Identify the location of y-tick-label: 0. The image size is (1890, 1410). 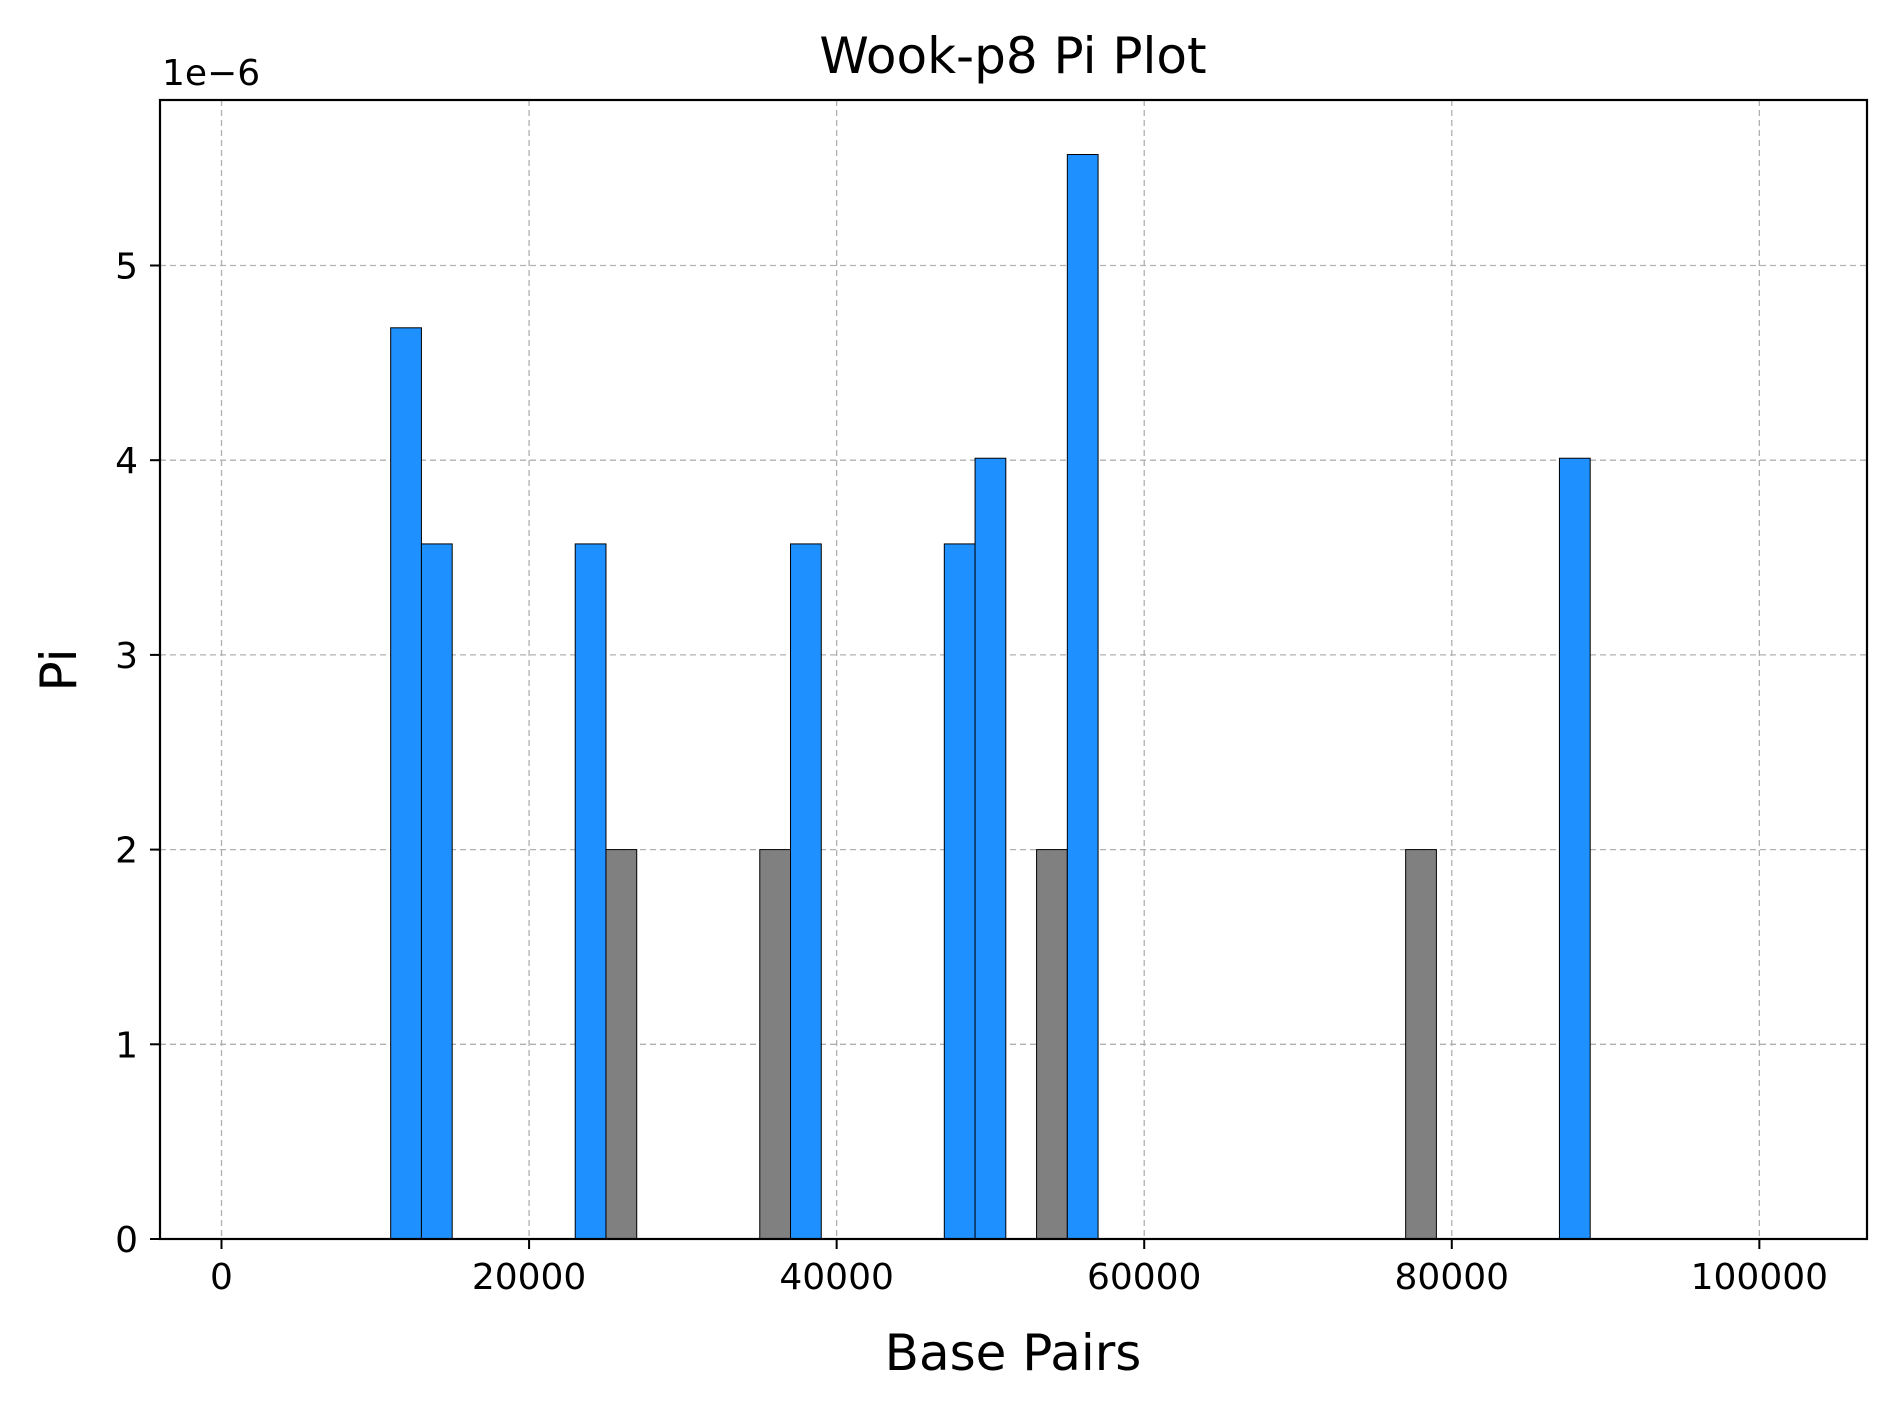
(126, 1240).